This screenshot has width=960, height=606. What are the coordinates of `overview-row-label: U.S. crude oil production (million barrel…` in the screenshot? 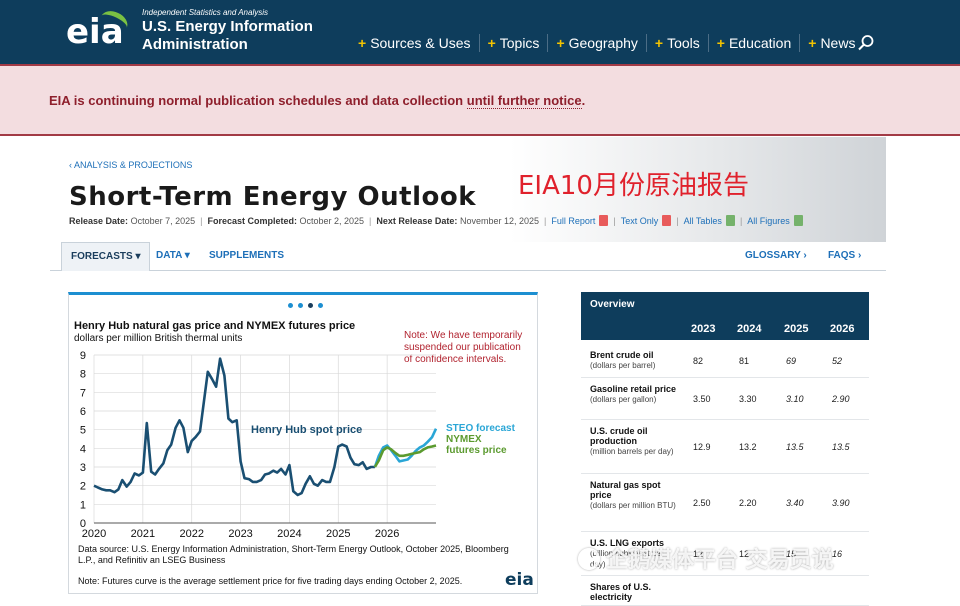 It's located at (634, 441).